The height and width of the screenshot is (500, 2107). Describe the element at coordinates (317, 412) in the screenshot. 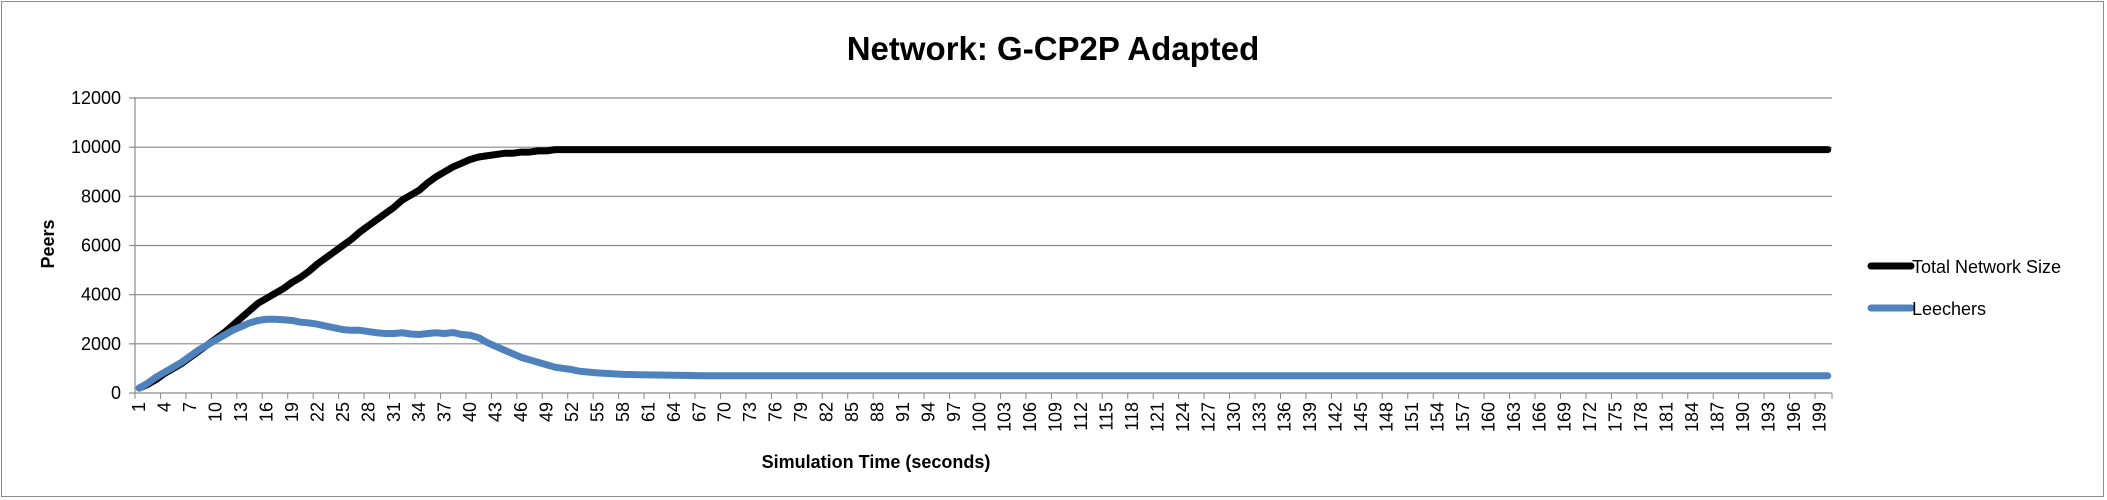

I see `x-tick-label: 22` at that location.